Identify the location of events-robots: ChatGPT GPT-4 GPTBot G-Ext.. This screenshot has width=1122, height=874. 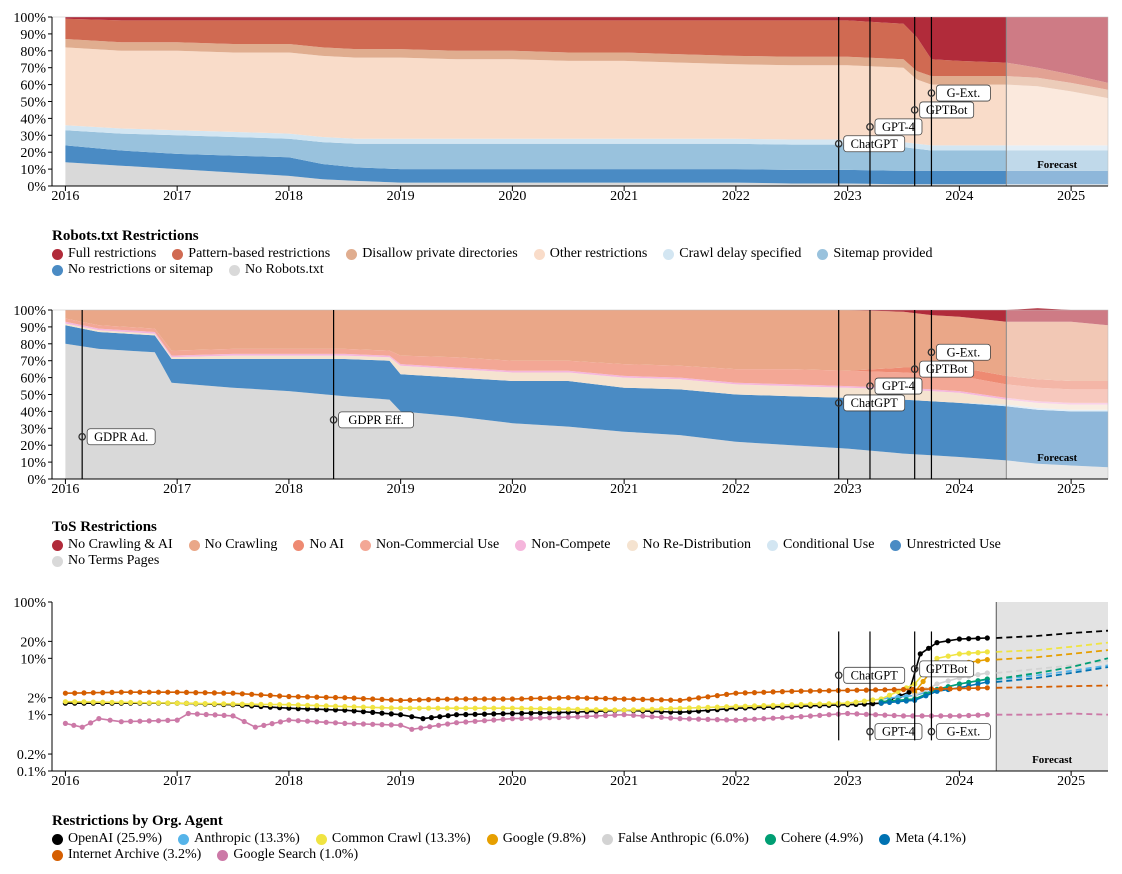
(912, 101).